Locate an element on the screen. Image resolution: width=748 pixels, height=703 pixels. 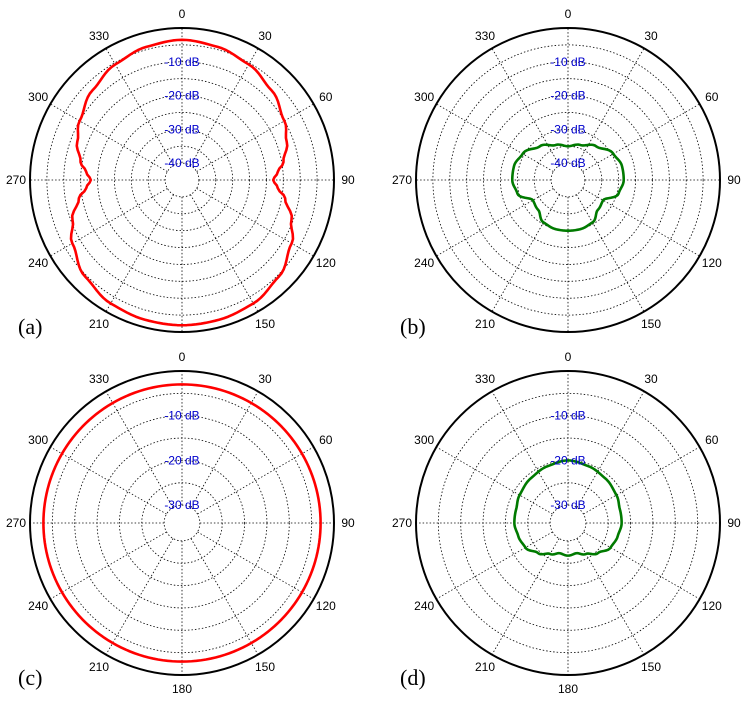
panel-label-b: (b) is located at coordinates (413, 326).